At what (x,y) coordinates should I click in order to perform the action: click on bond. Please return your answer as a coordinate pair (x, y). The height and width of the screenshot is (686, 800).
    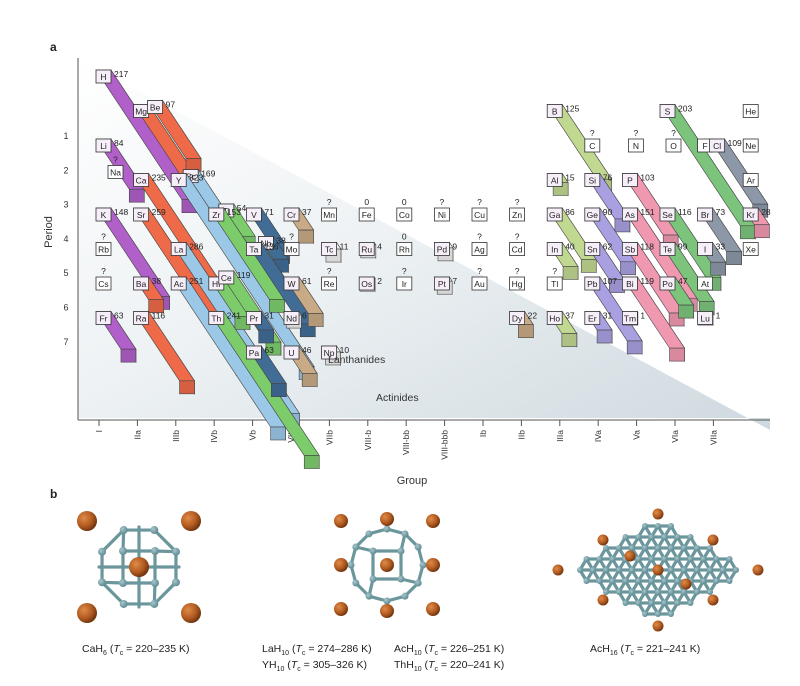
    Looking at the image, I should click on (165, 541).